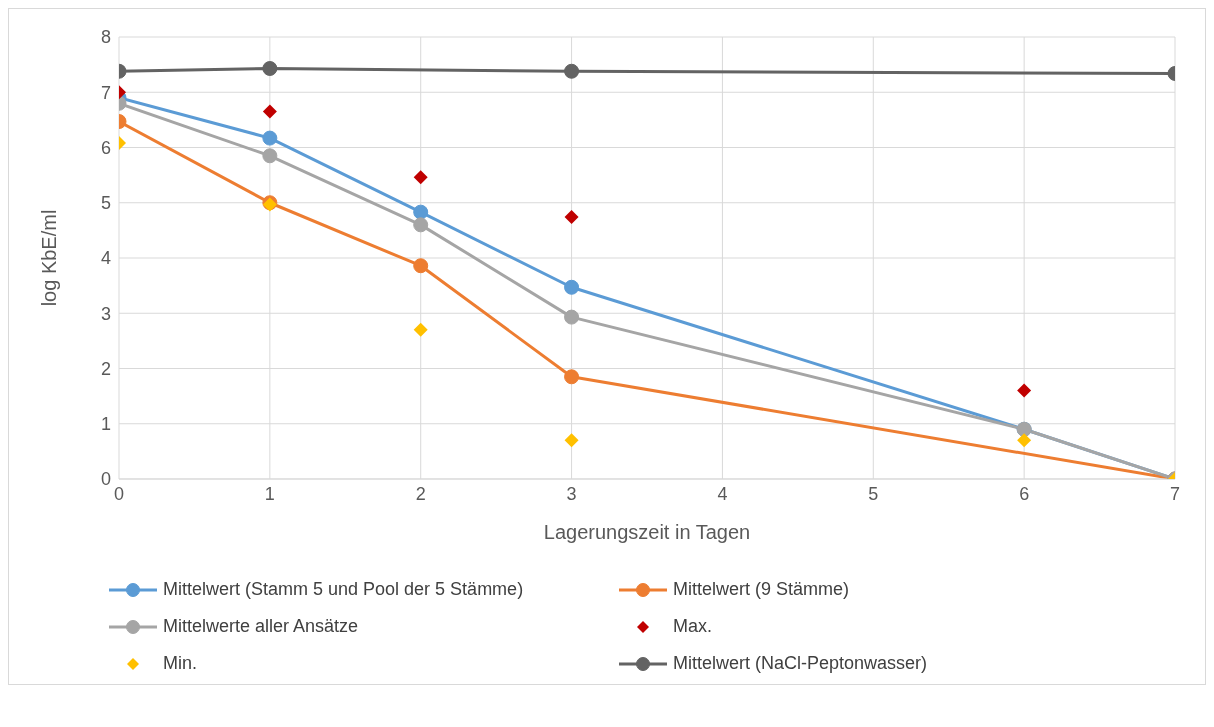  What do you see at coordinates (180, 663) in the screenshot?
I see `legend-label: Min.` at bounding box center [180, 663].